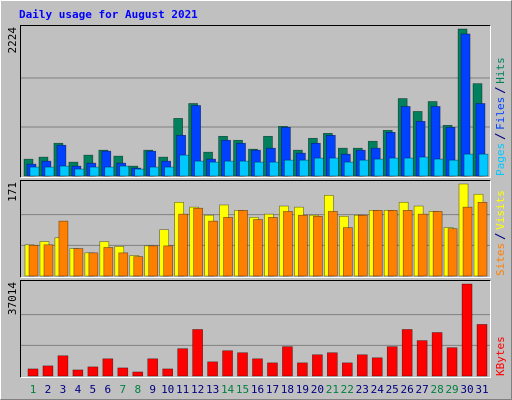 Image resolution: width=512 pixels, height=400 pixels. What do you see at coordinates (481, 389) in the screenshot?
I see `x-tick-label: 31` at bounding box center [481, 389].